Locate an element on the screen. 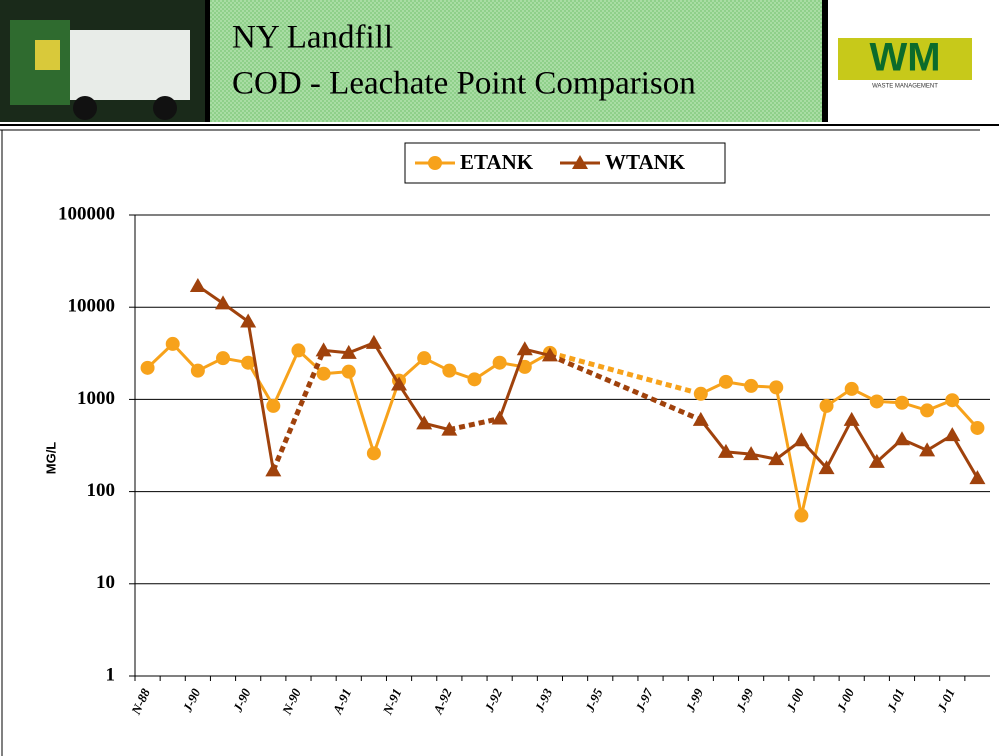 Image resolution: width=999 pixels, height=756 pixels. x-tick-label: J-97 is located at coordinates (644, 700).